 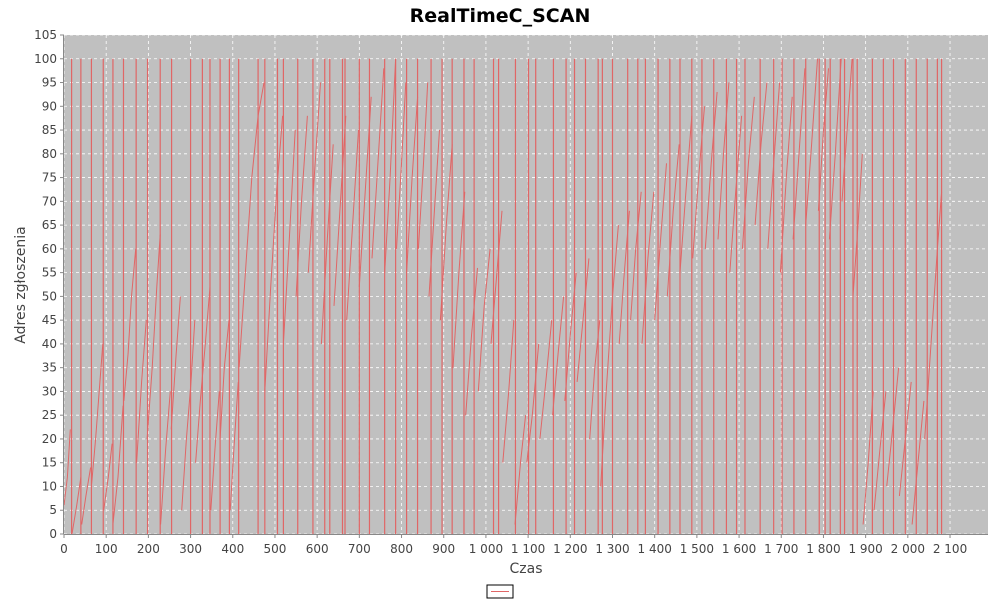 What do you see at coordinates (49, 391) in the screenshot?
I see `y-tick-label: 30` at bounding box center [49, 391].